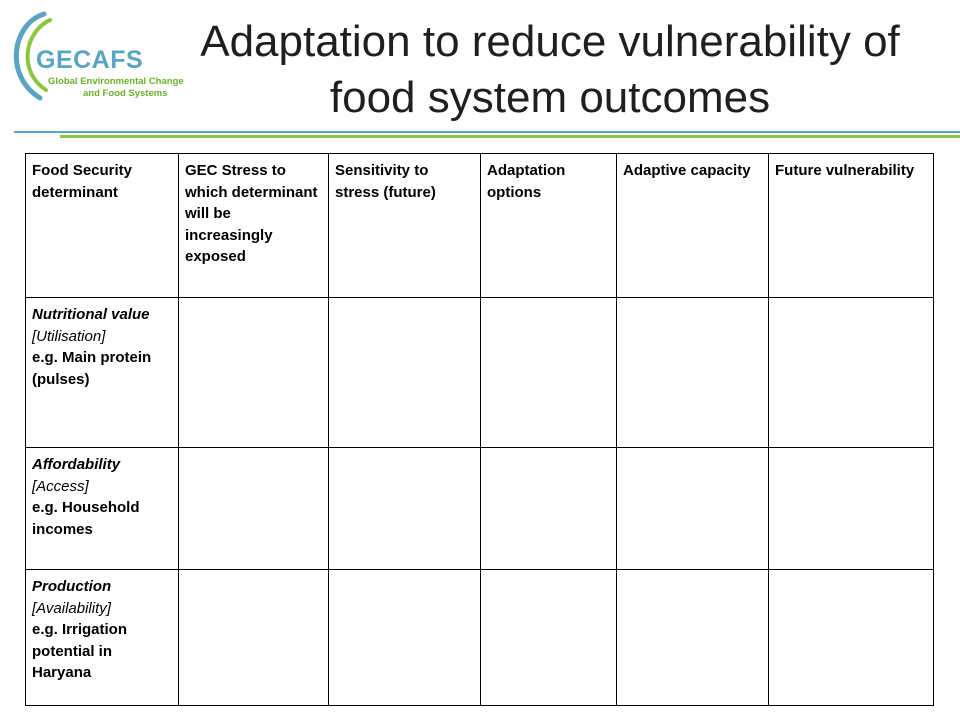 The image size is (960, 720). Describe the element at coordinates (510, 136) in the screenshot. I see `title-divider-green` at that location.